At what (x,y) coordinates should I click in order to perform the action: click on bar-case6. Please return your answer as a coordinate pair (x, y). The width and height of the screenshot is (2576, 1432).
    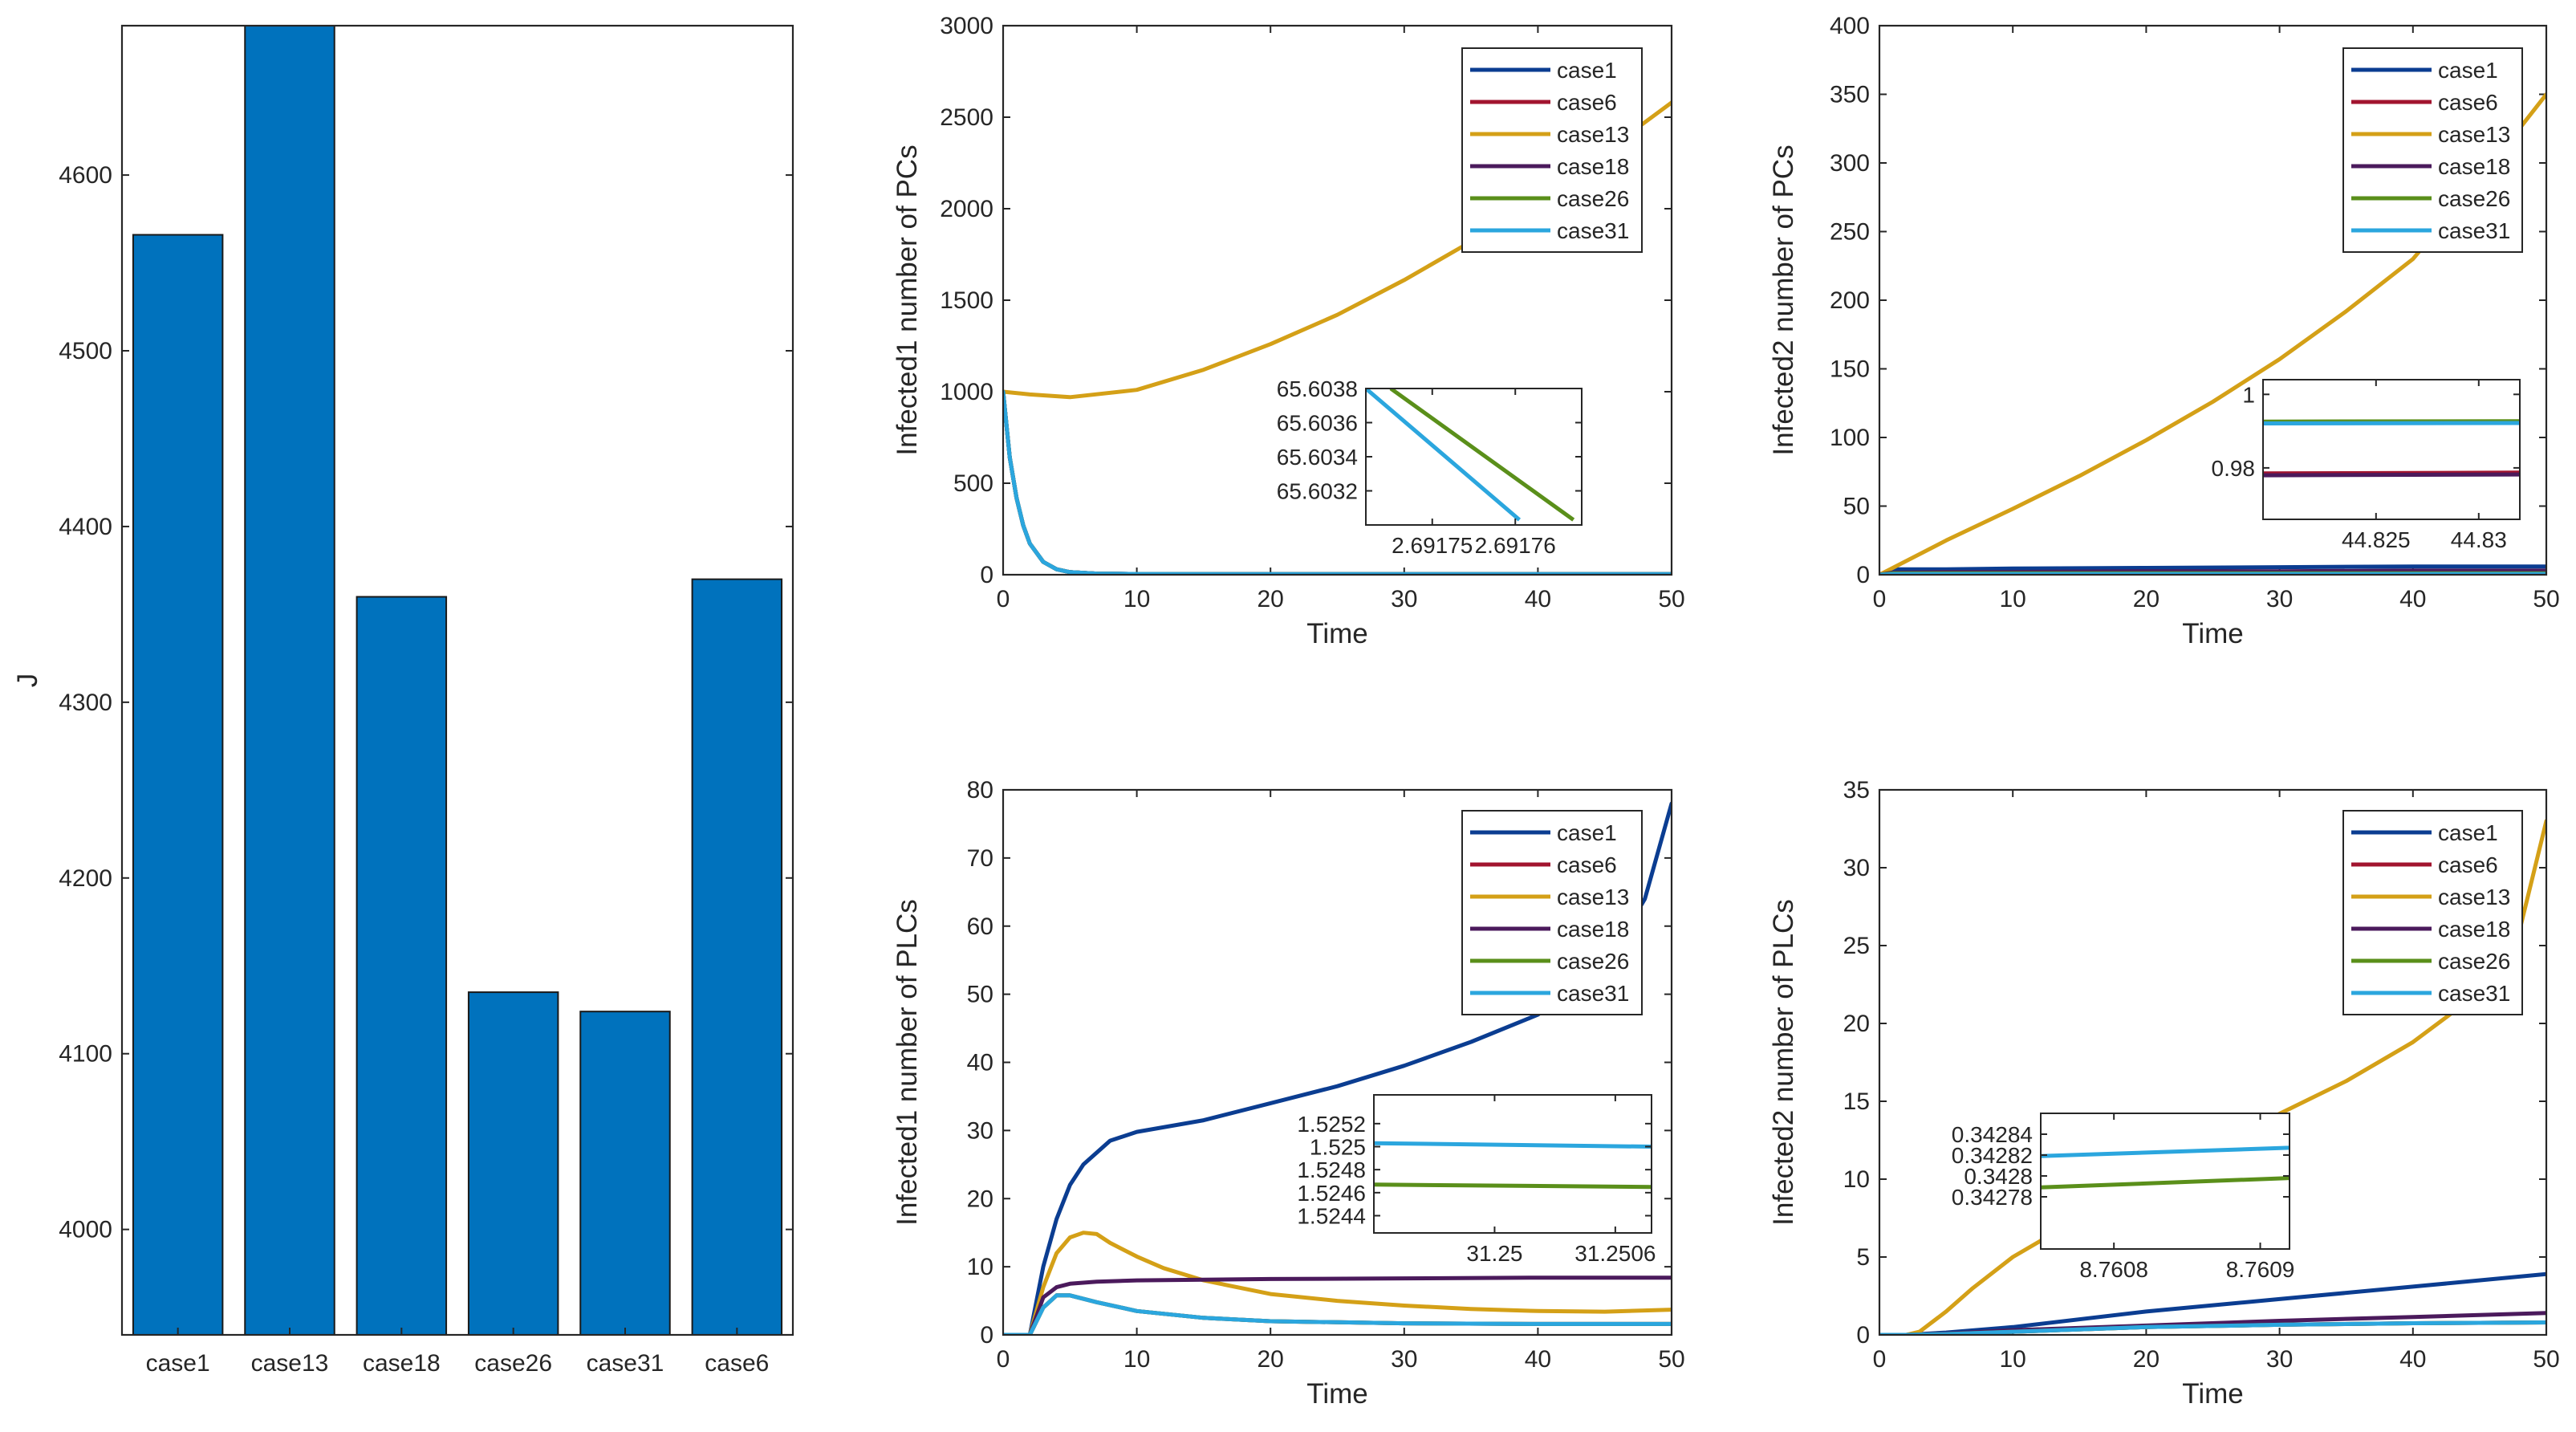
    Looking at the image, I should click on (737, 957).